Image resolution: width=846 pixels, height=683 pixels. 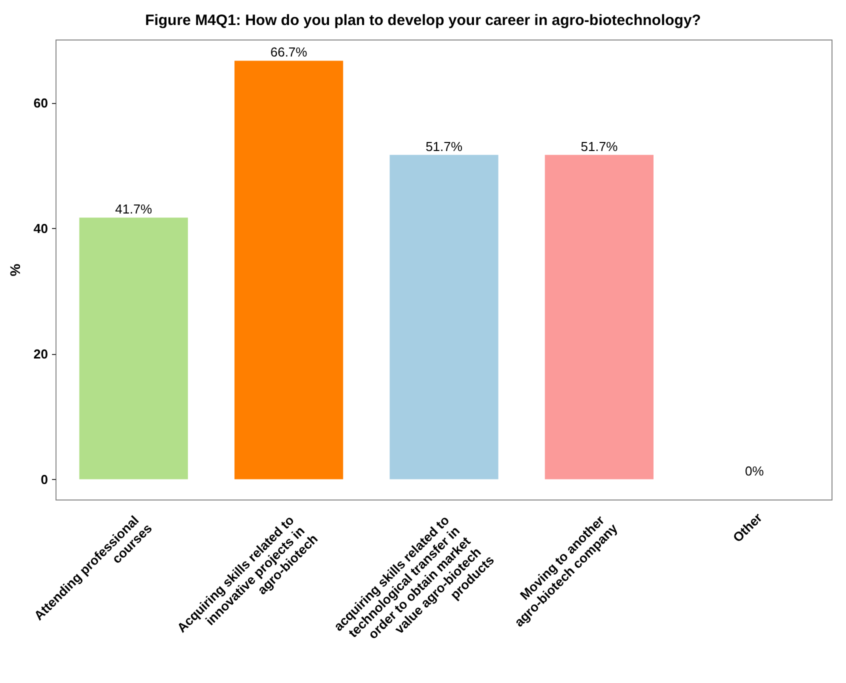 What do you see at coordinates (423, 20) in the screenshot?
I see `chart-title: Figure M4Q1: How do you plan to develop your career in agro-biotechnology?` at bounding box center [423, 20].